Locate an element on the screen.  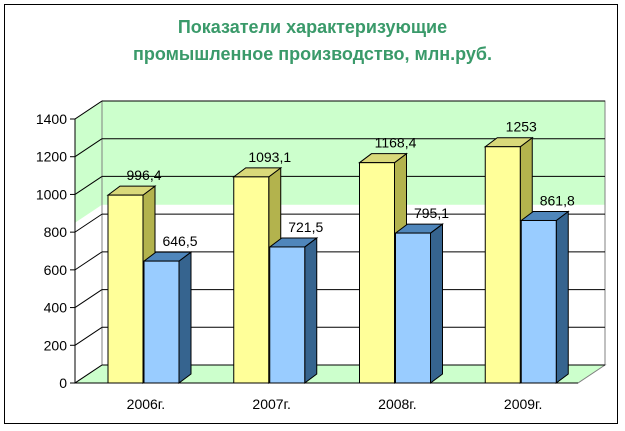
y-tick-label: 1400 is located at coordinates (51, 119).